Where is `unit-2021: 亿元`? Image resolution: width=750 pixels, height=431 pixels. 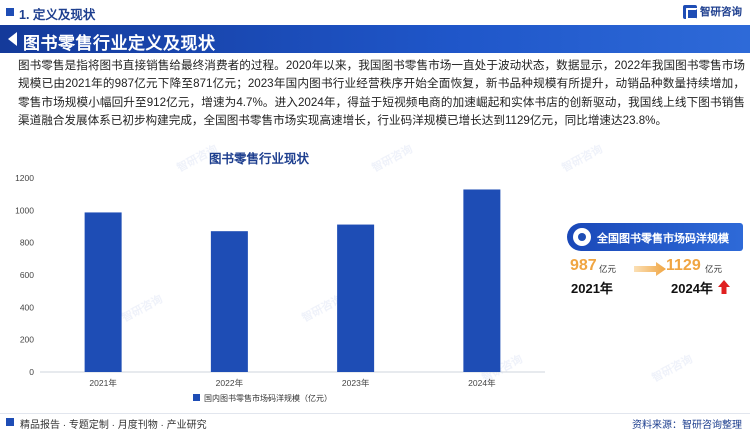
unit-2021: 亿元 is located at coordinates (608, 269).